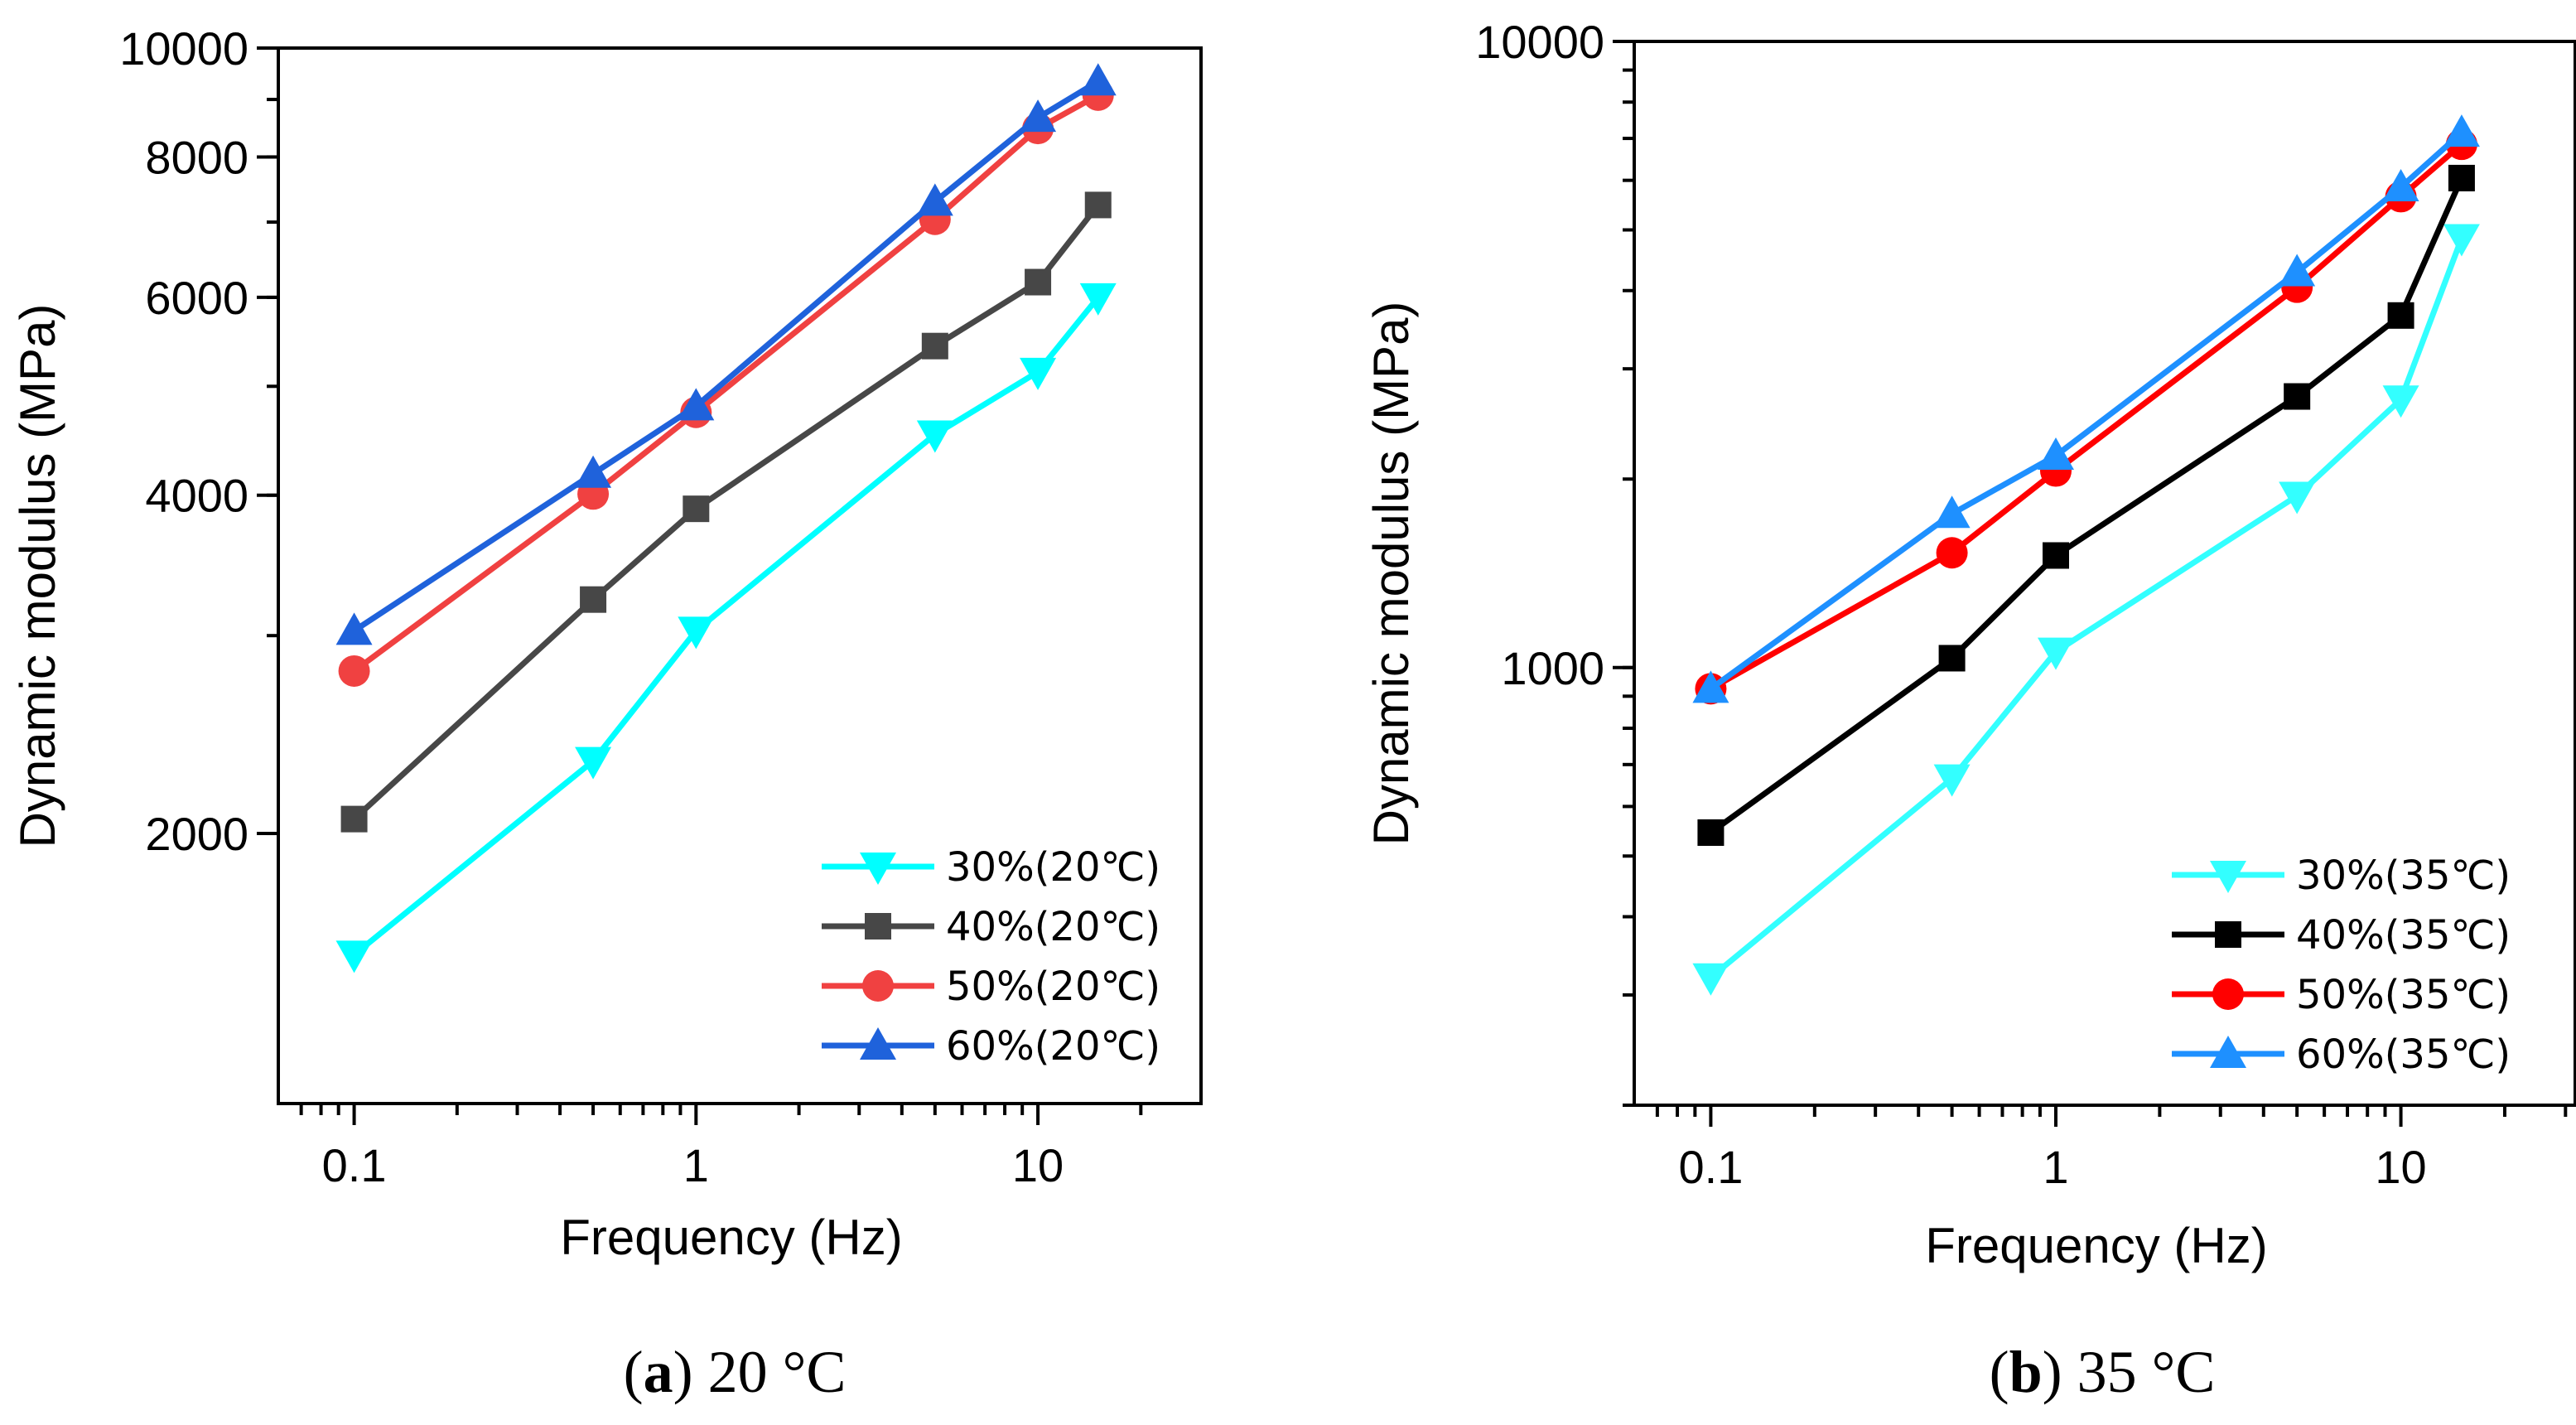  What do you see at coordinates (2403, 876) in the screenshot?
I see `legend-label: 30%(35℃)` at bounding box center [2403, 876].